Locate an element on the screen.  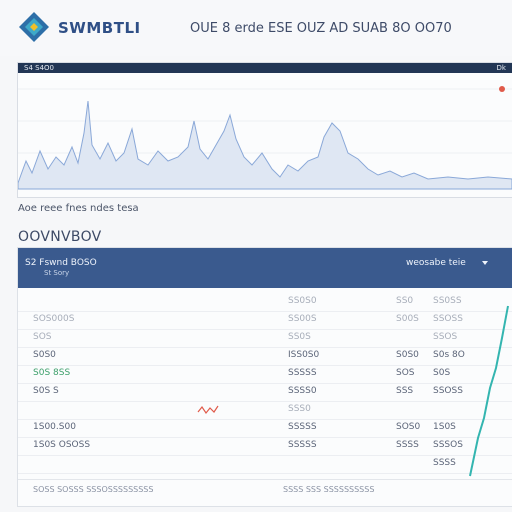
chart-marker is located at coordinates (502, 89).